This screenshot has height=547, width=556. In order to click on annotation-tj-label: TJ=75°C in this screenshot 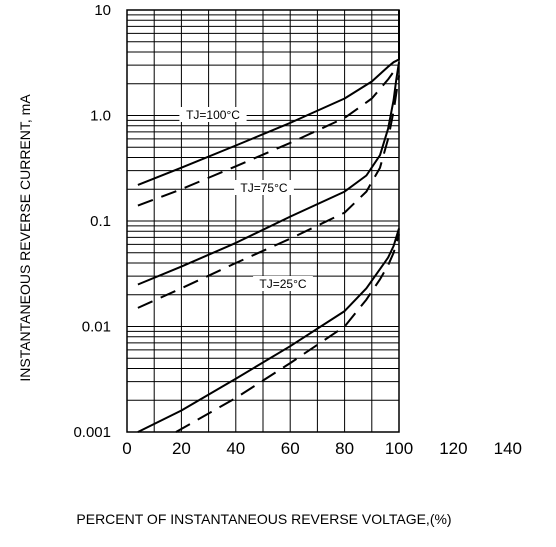, I will do `click(263, 188)`.